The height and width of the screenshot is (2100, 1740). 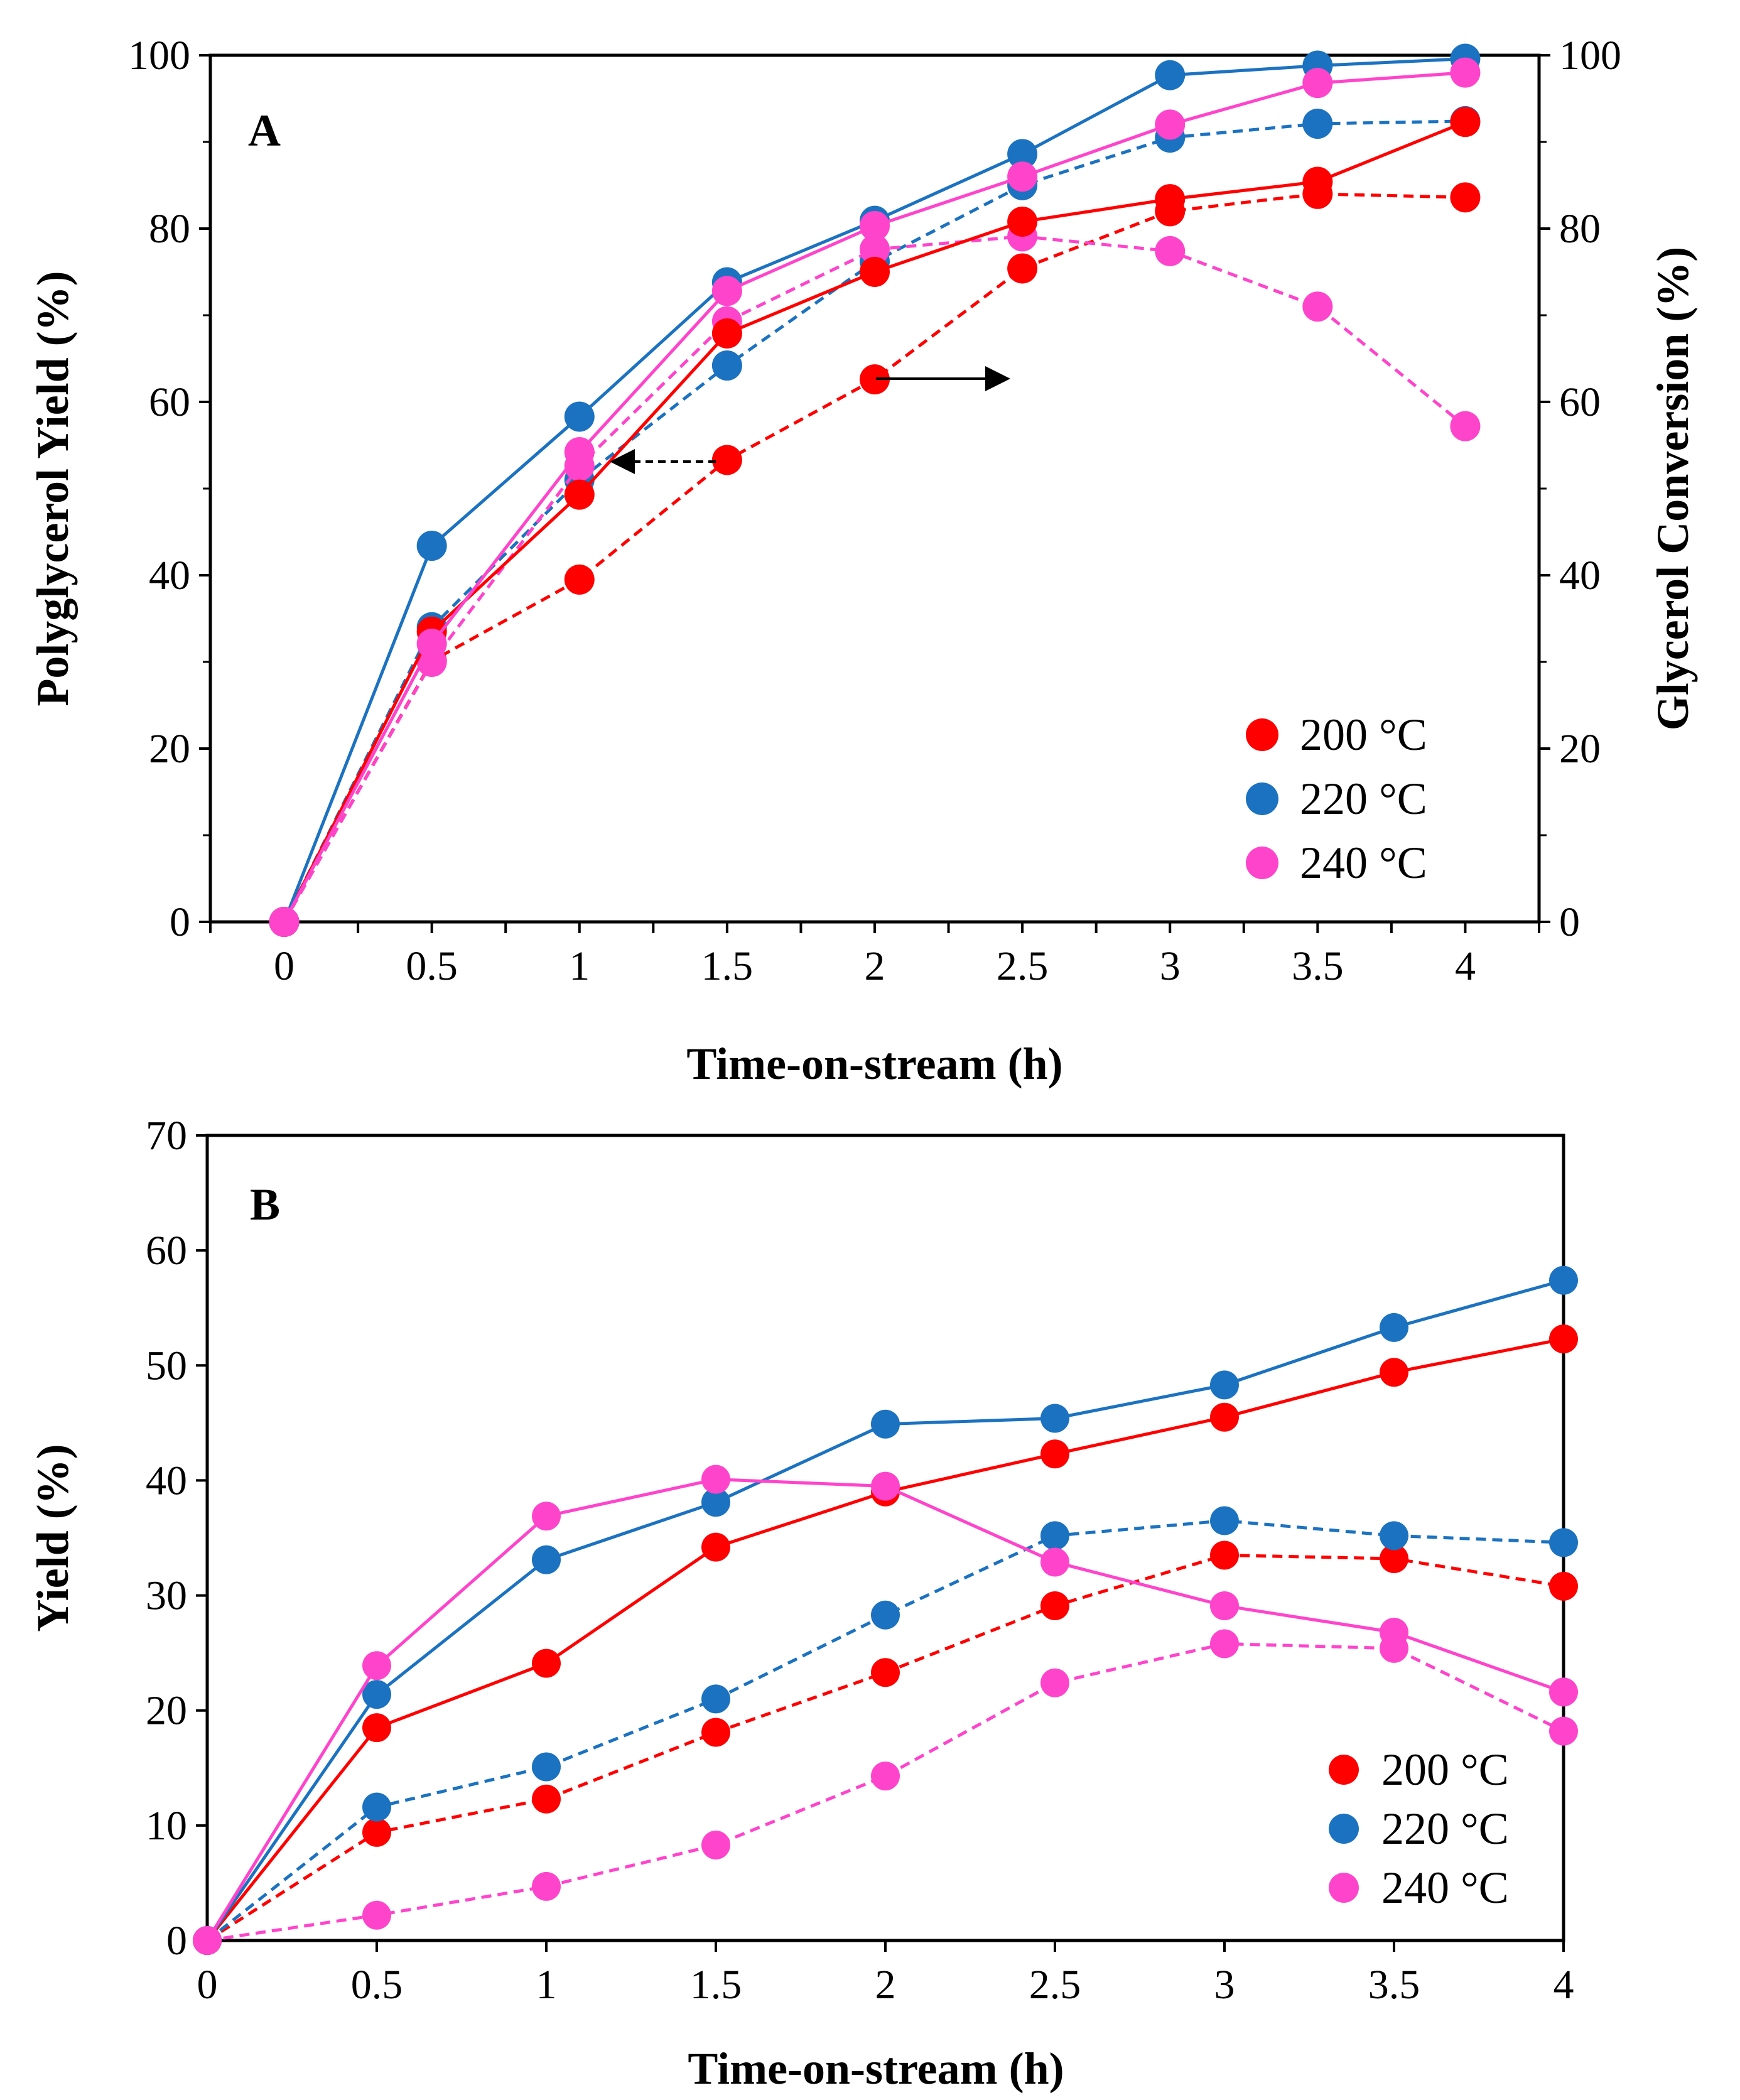 I want to click on x-tick-label-b-8: 4, so click(x=1564, y=1985).